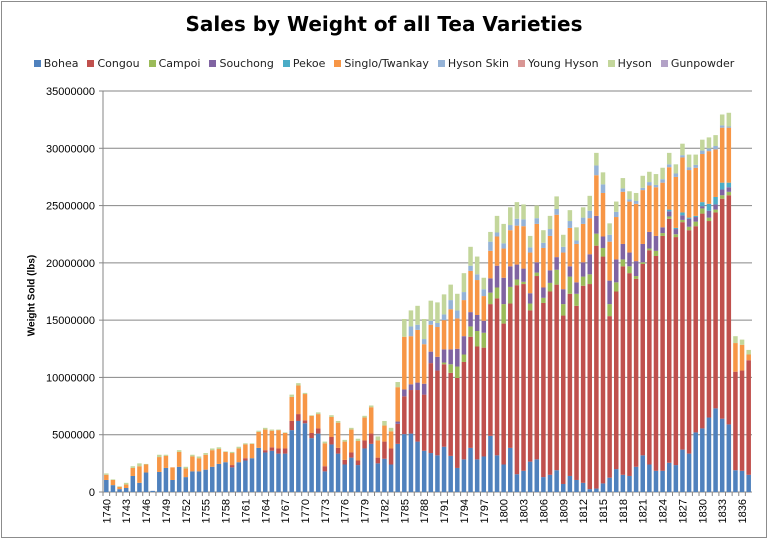 The height and width of the screenshot is (539, 768). I want to click on legend-swatch, so click(152, 63).